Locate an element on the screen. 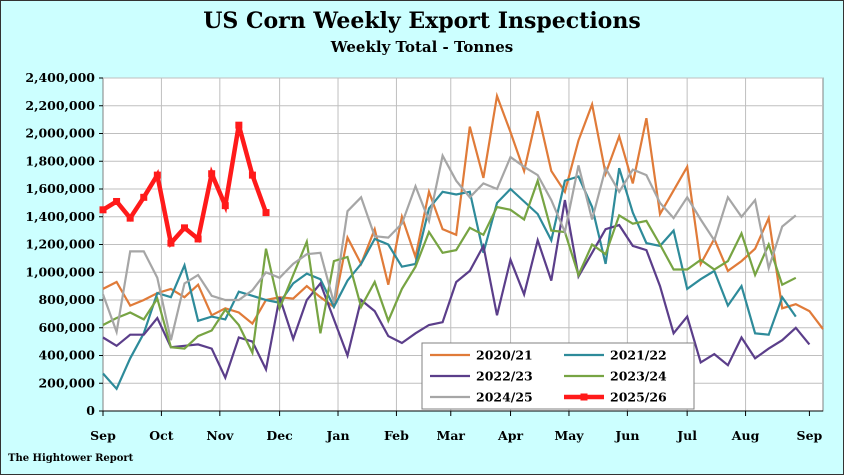 The image size is (844, 475). source-credit: The Hightower Report is located at coordinates (71, 458).